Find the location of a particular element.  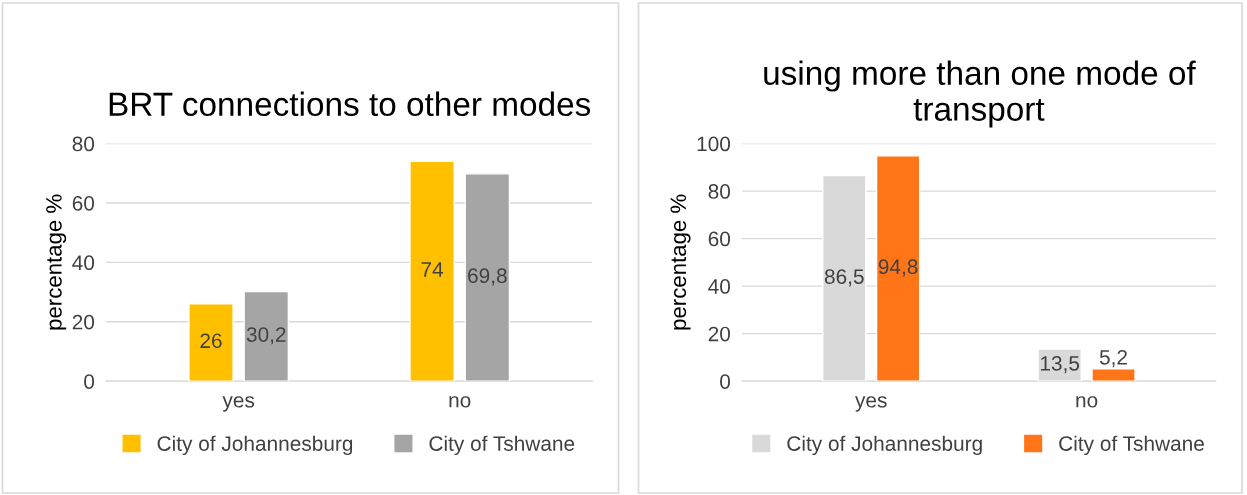

y-tick-label: 100 is located at coordinates (714, 144).